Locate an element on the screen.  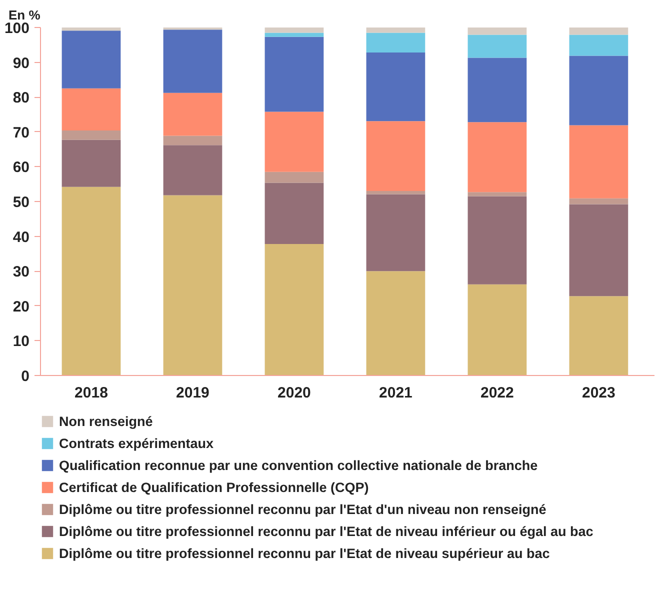
legend-label: Non renseigné is located at coordinates (106, 421).